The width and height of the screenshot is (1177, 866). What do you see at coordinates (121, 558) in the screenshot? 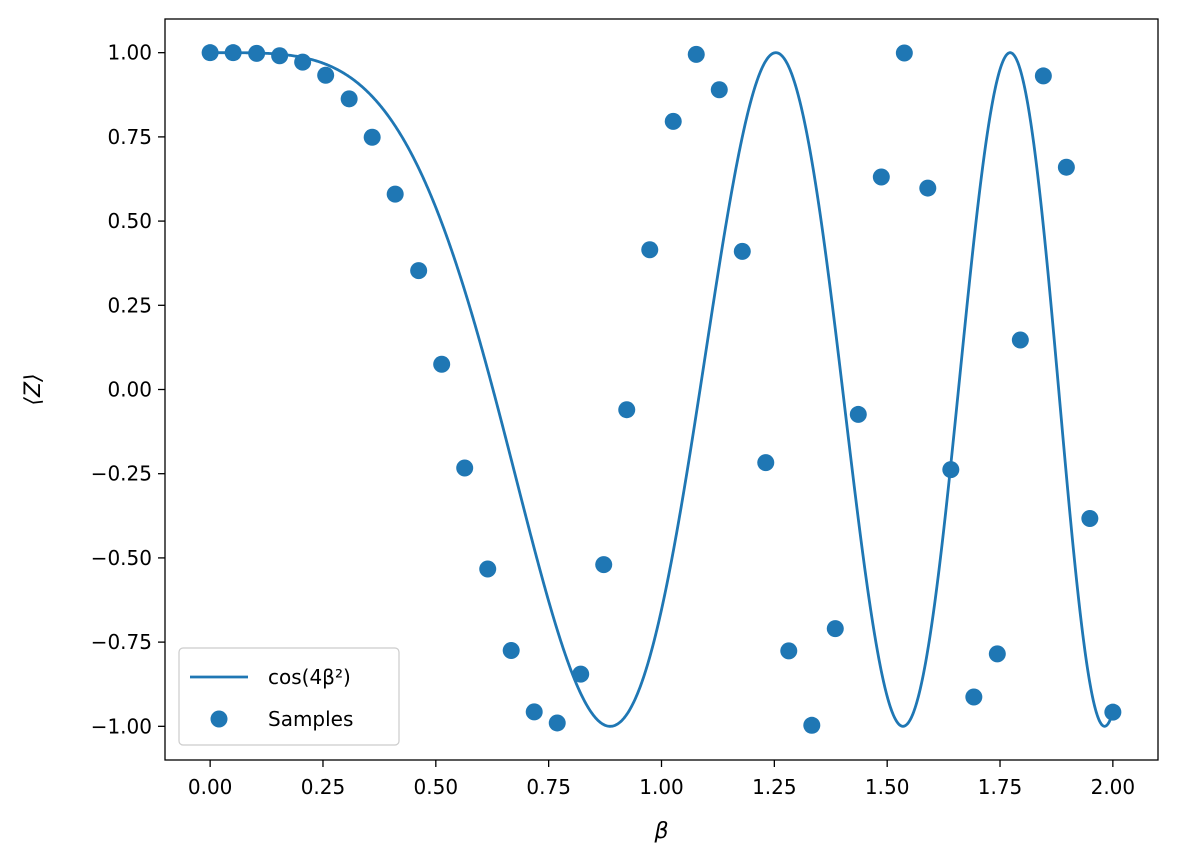
I see `y-tick-label: −0.50` at bounding box center [121, 558].